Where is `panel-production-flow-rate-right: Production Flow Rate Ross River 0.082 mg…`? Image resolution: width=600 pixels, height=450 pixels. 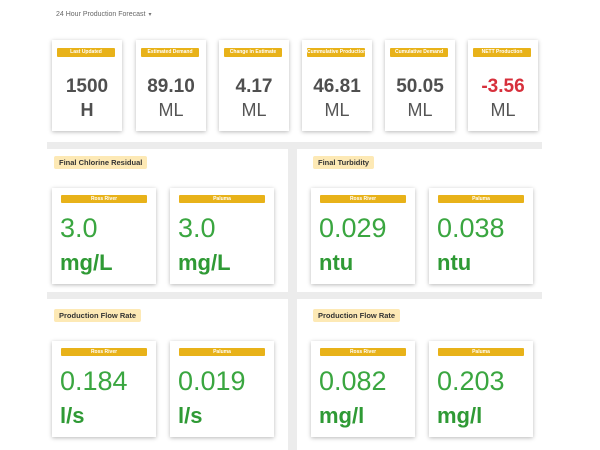 panel-production-flow-rate-right: Production Flow Rate Ross River 0.082 mg… is located at coordinates (430, 376).